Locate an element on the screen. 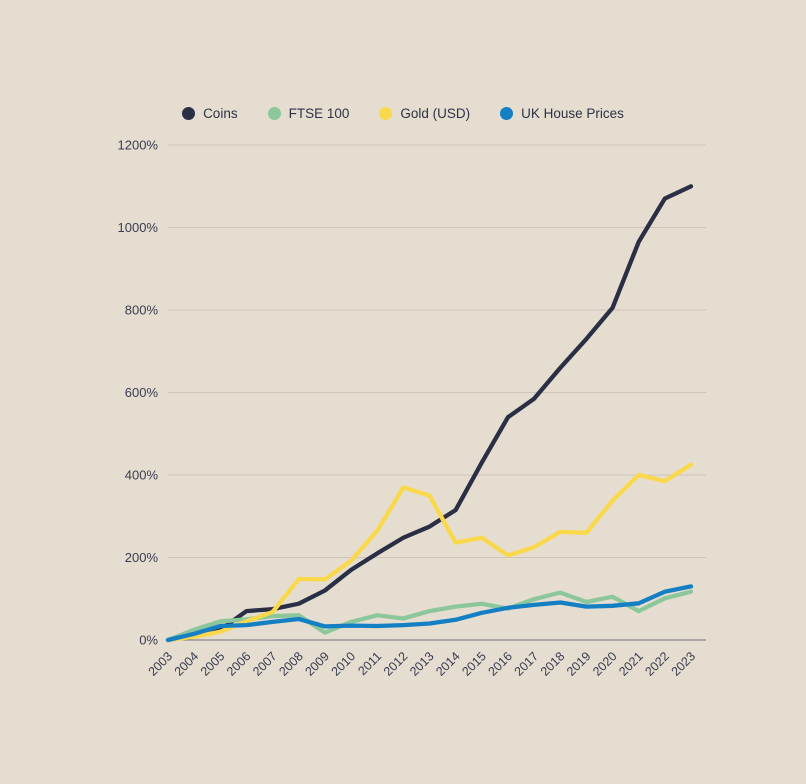 The width and height of the screenshot is (806, 784). y-axis-label: 800% is located at coordinates (142, 310).